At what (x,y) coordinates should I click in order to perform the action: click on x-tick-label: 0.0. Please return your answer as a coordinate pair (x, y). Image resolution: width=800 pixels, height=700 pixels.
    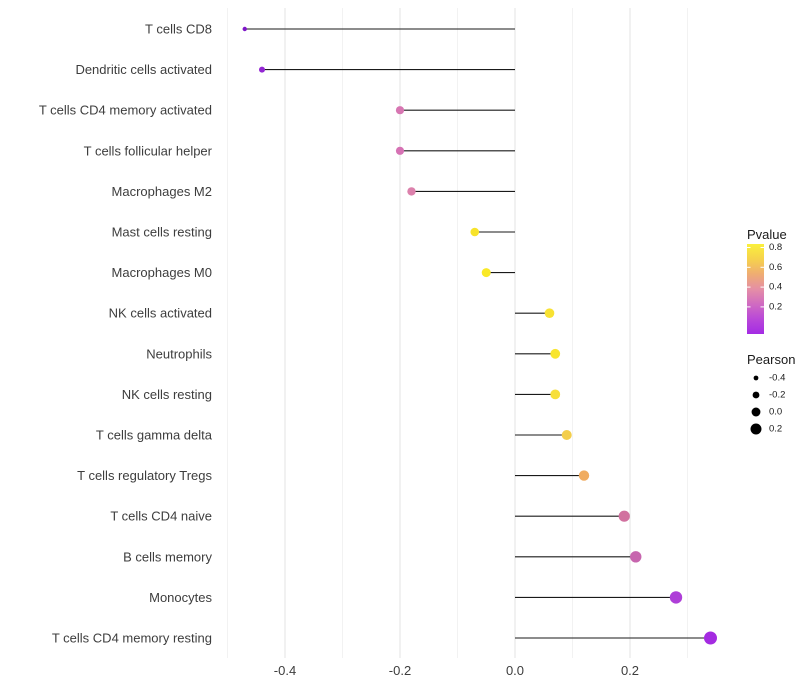
    Looking at the image, I should click on (515, 670).